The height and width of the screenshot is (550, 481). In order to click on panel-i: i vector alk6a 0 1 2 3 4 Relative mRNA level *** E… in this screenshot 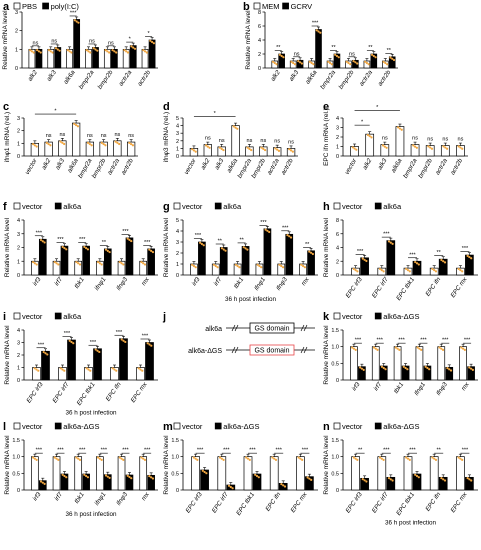, I will do `click(80, 363)`.